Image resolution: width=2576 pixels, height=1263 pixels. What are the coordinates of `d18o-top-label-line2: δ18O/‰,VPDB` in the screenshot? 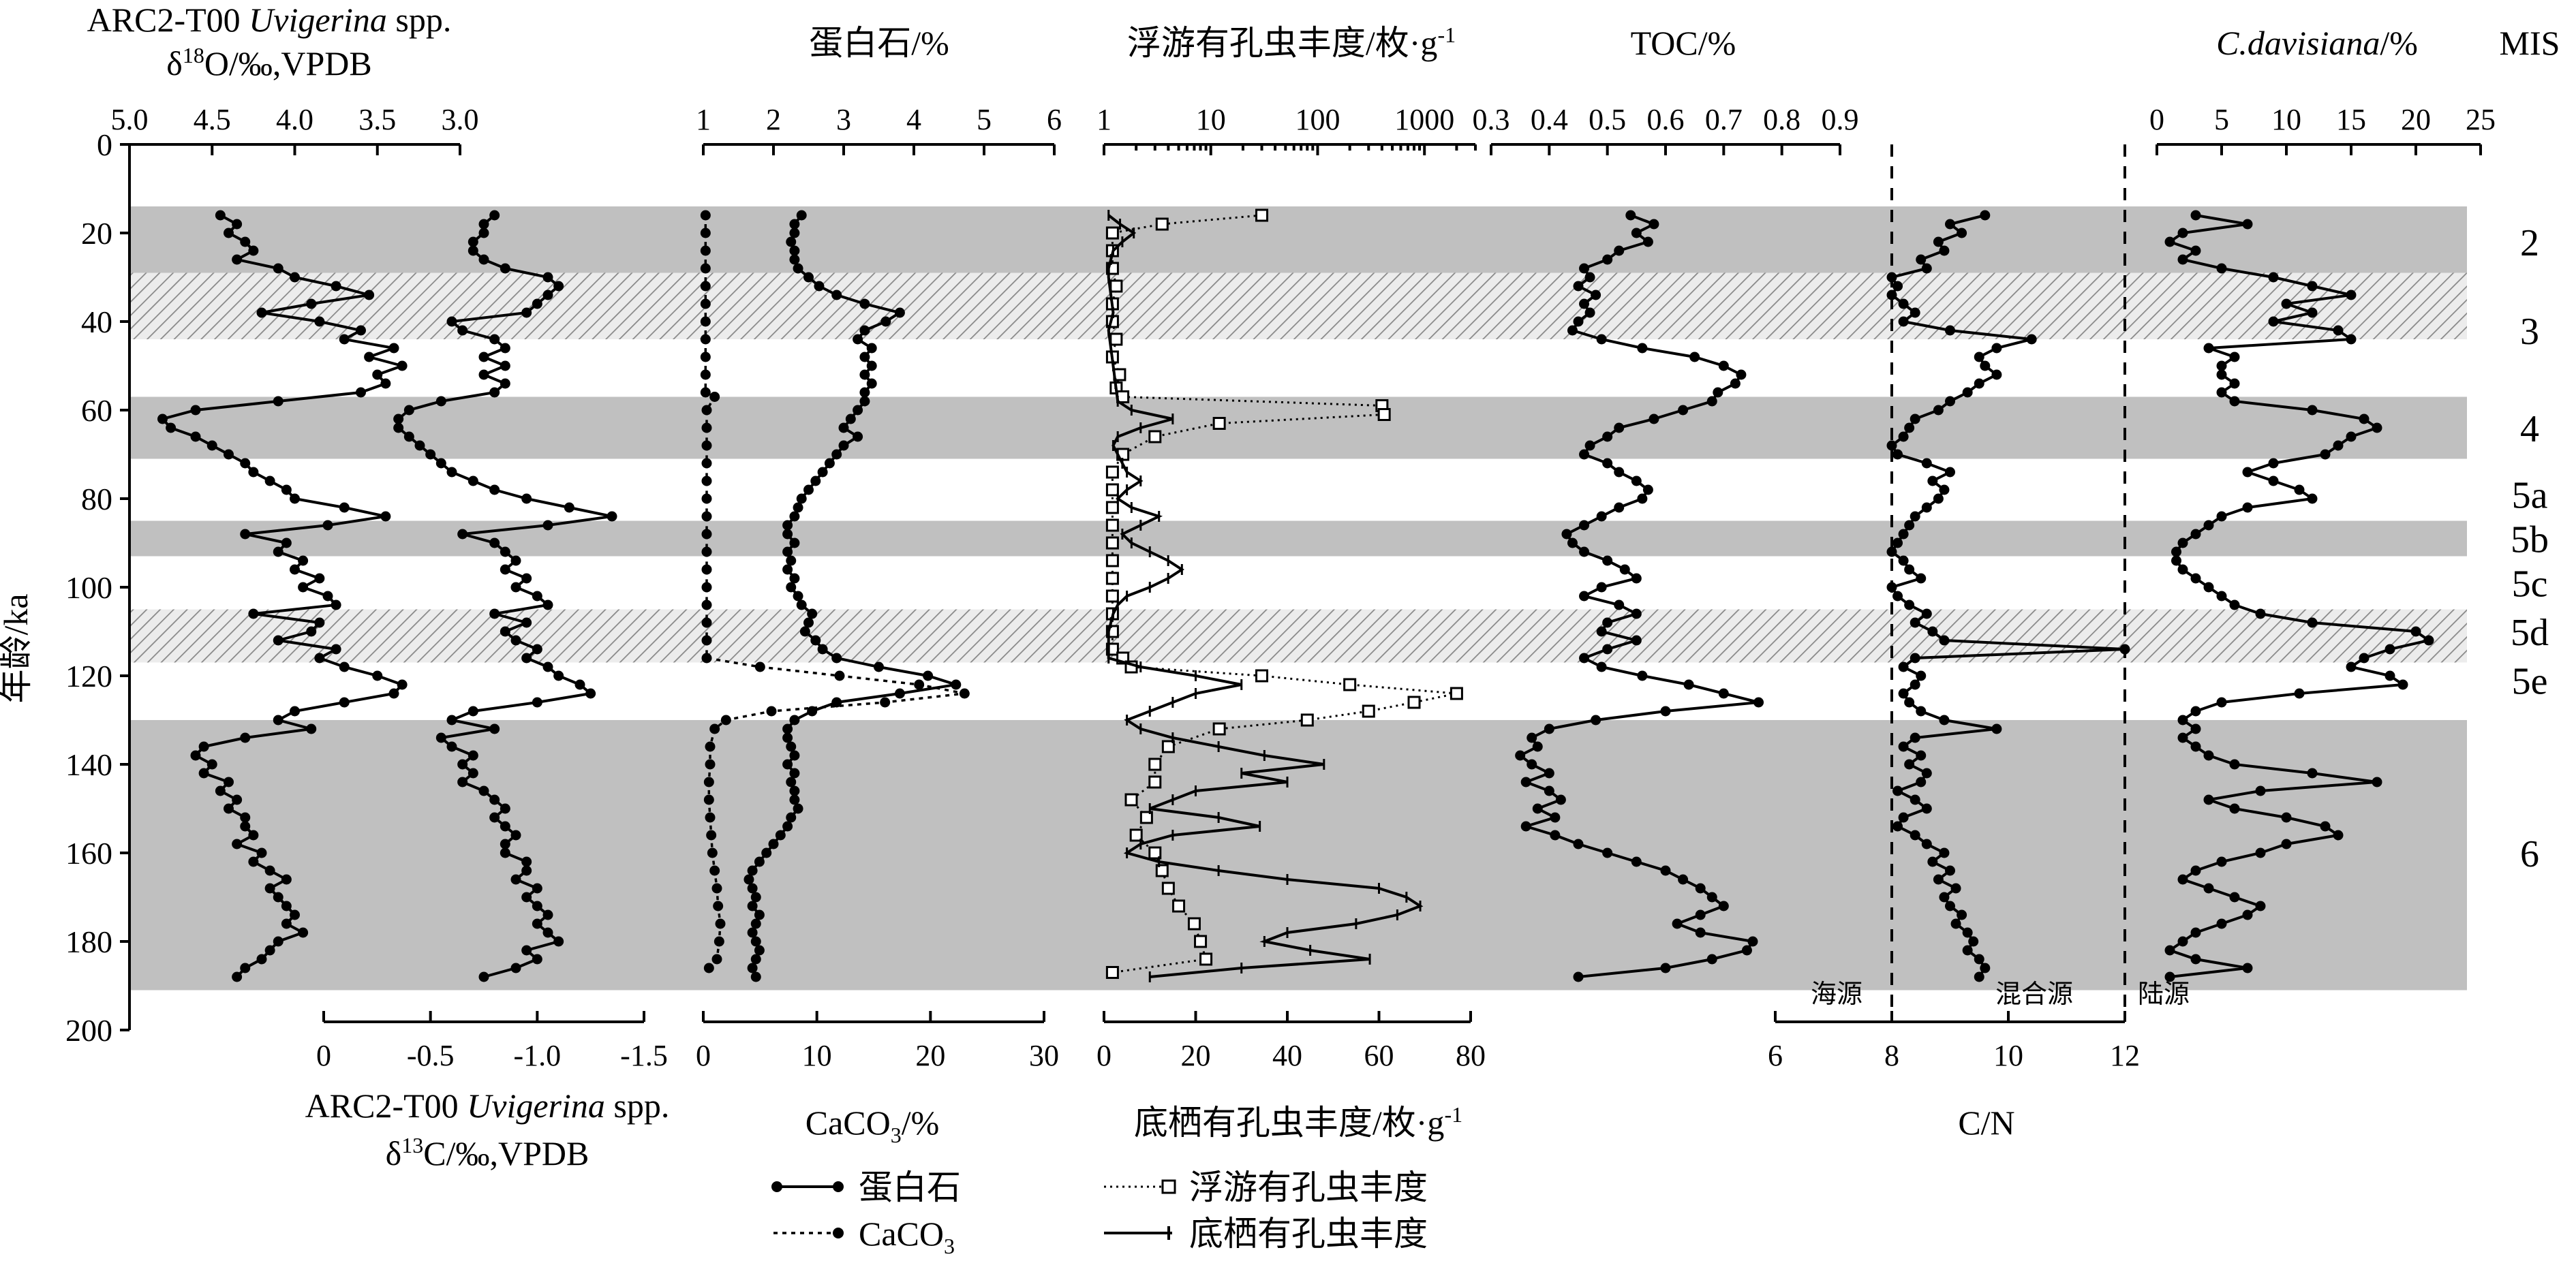 It's located at (268, 62).